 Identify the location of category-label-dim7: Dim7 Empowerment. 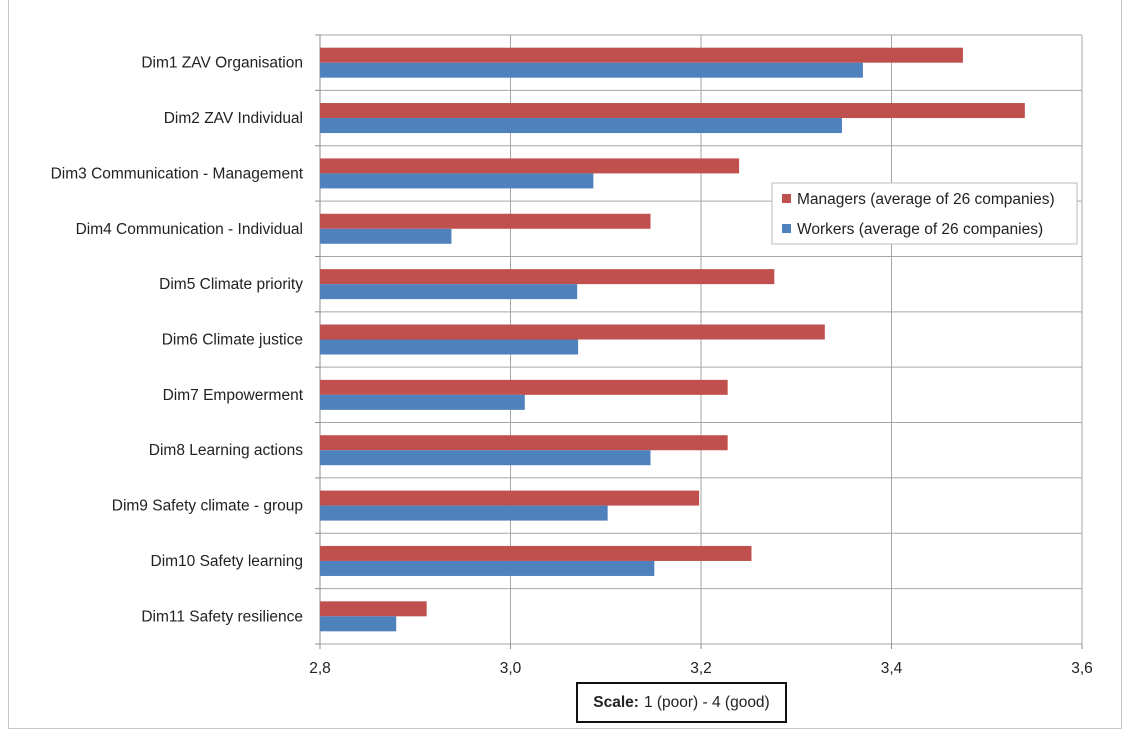
(233, 395).